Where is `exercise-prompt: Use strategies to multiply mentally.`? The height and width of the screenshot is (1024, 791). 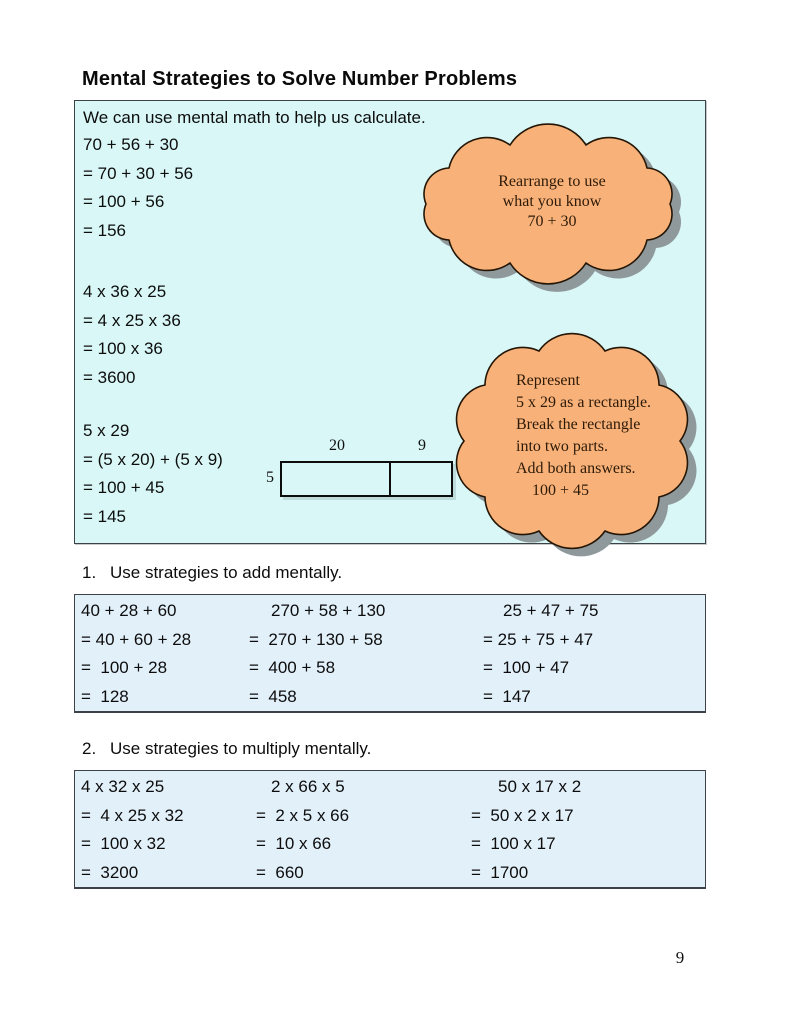 exercise-prompt: Use strategies to multiply mentally. is located at coordinates (241, 748).